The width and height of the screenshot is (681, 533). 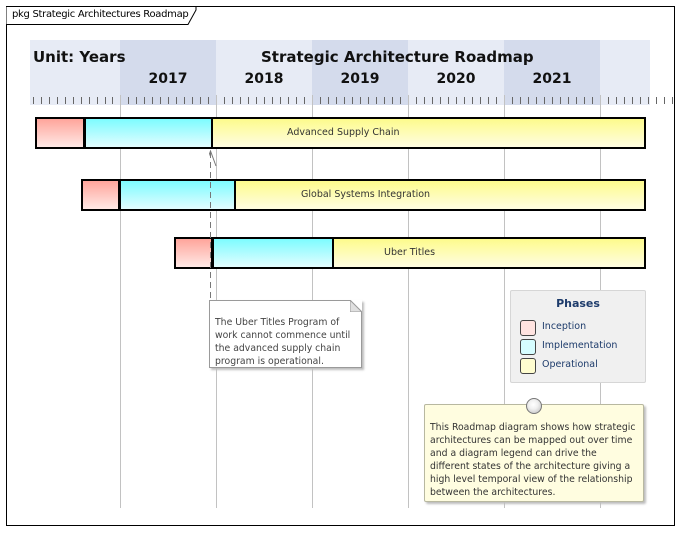 I want to click on header-band-2017, so click(x=168, y=72).